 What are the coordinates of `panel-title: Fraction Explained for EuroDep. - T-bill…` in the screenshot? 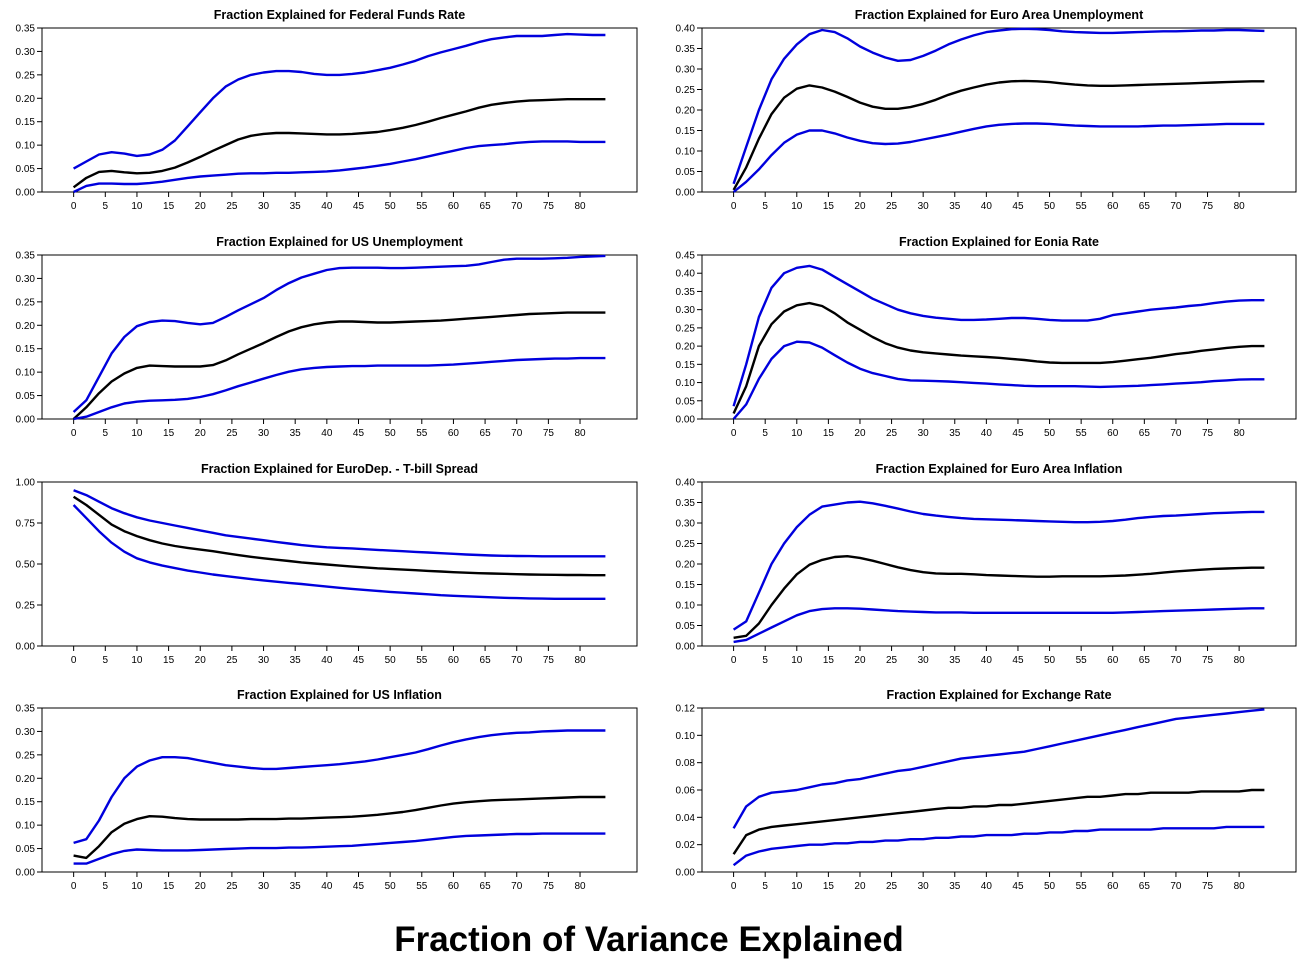 It's located at (339, 469).